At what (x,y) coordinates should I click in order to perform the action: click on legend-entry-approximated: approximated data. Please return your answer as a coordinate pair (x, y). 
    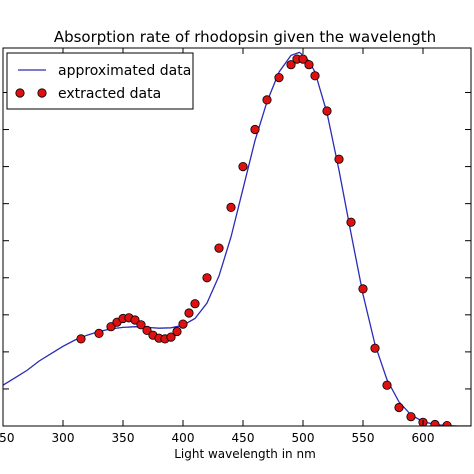
    Looking at the image, I should click on (124, 71).